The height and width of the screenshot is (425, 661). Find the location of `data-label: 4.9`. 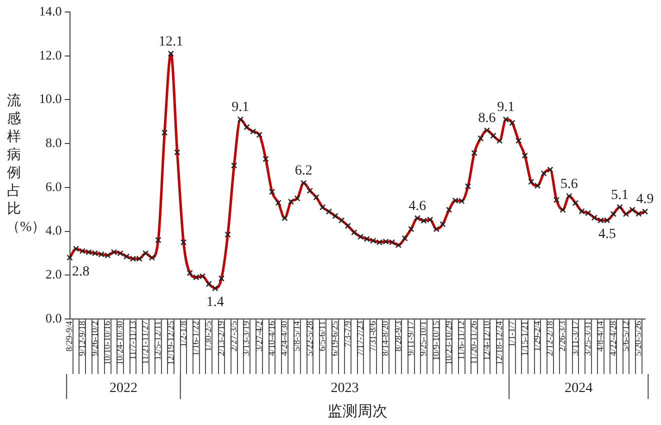

data-label: 4.9 is located at coordinates (645, 200).